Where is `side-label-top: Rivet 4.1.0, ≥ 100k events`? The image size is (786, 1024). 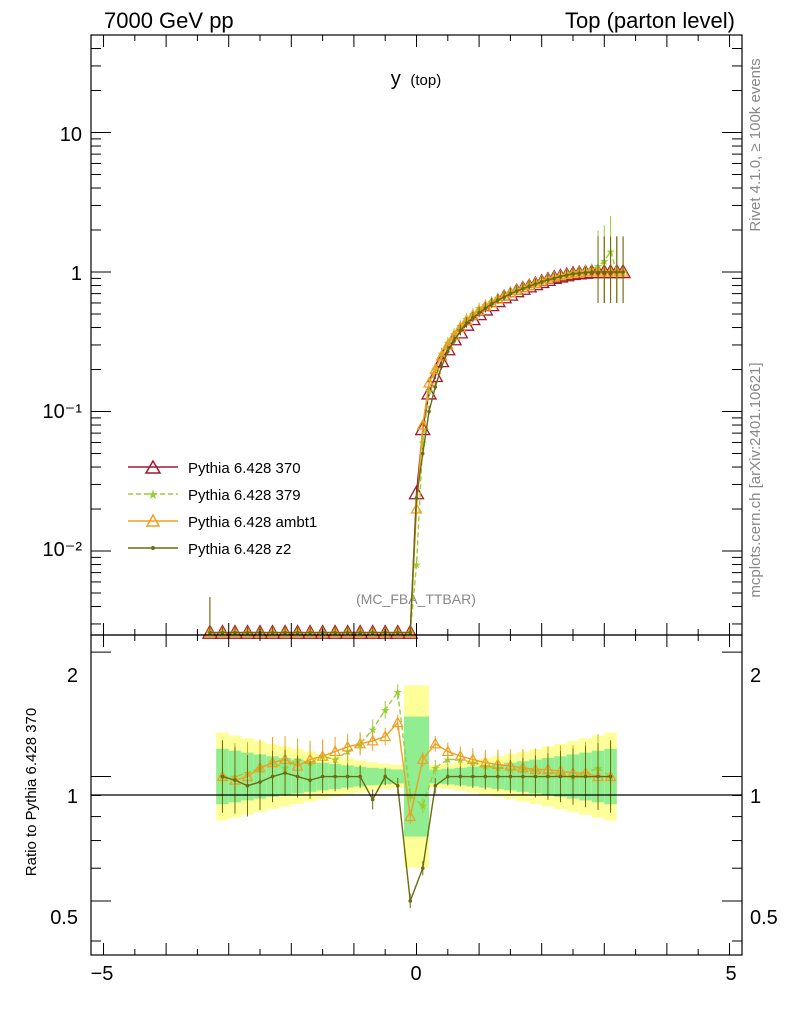
side-label-top: Rivet 4.1.0, ≥ 100k events is located at coordinates (755, 144).